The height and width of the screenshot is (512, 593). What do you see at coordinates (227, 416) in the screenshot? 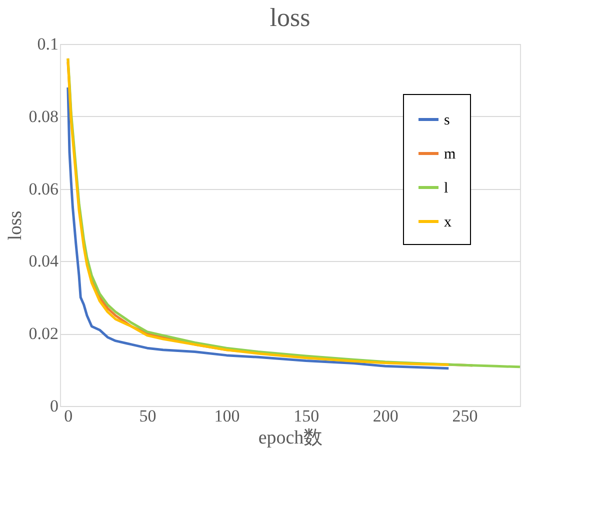
I see `x-tick-label: 100` at bounding box center [227, 416].